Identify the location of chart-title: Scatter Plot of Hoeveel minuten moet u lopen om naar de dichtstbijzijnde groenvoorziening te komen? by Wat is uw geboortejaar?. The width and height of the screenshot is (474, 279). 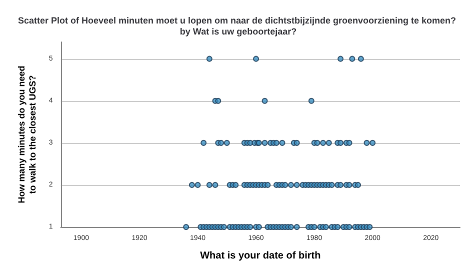
(237, 26).